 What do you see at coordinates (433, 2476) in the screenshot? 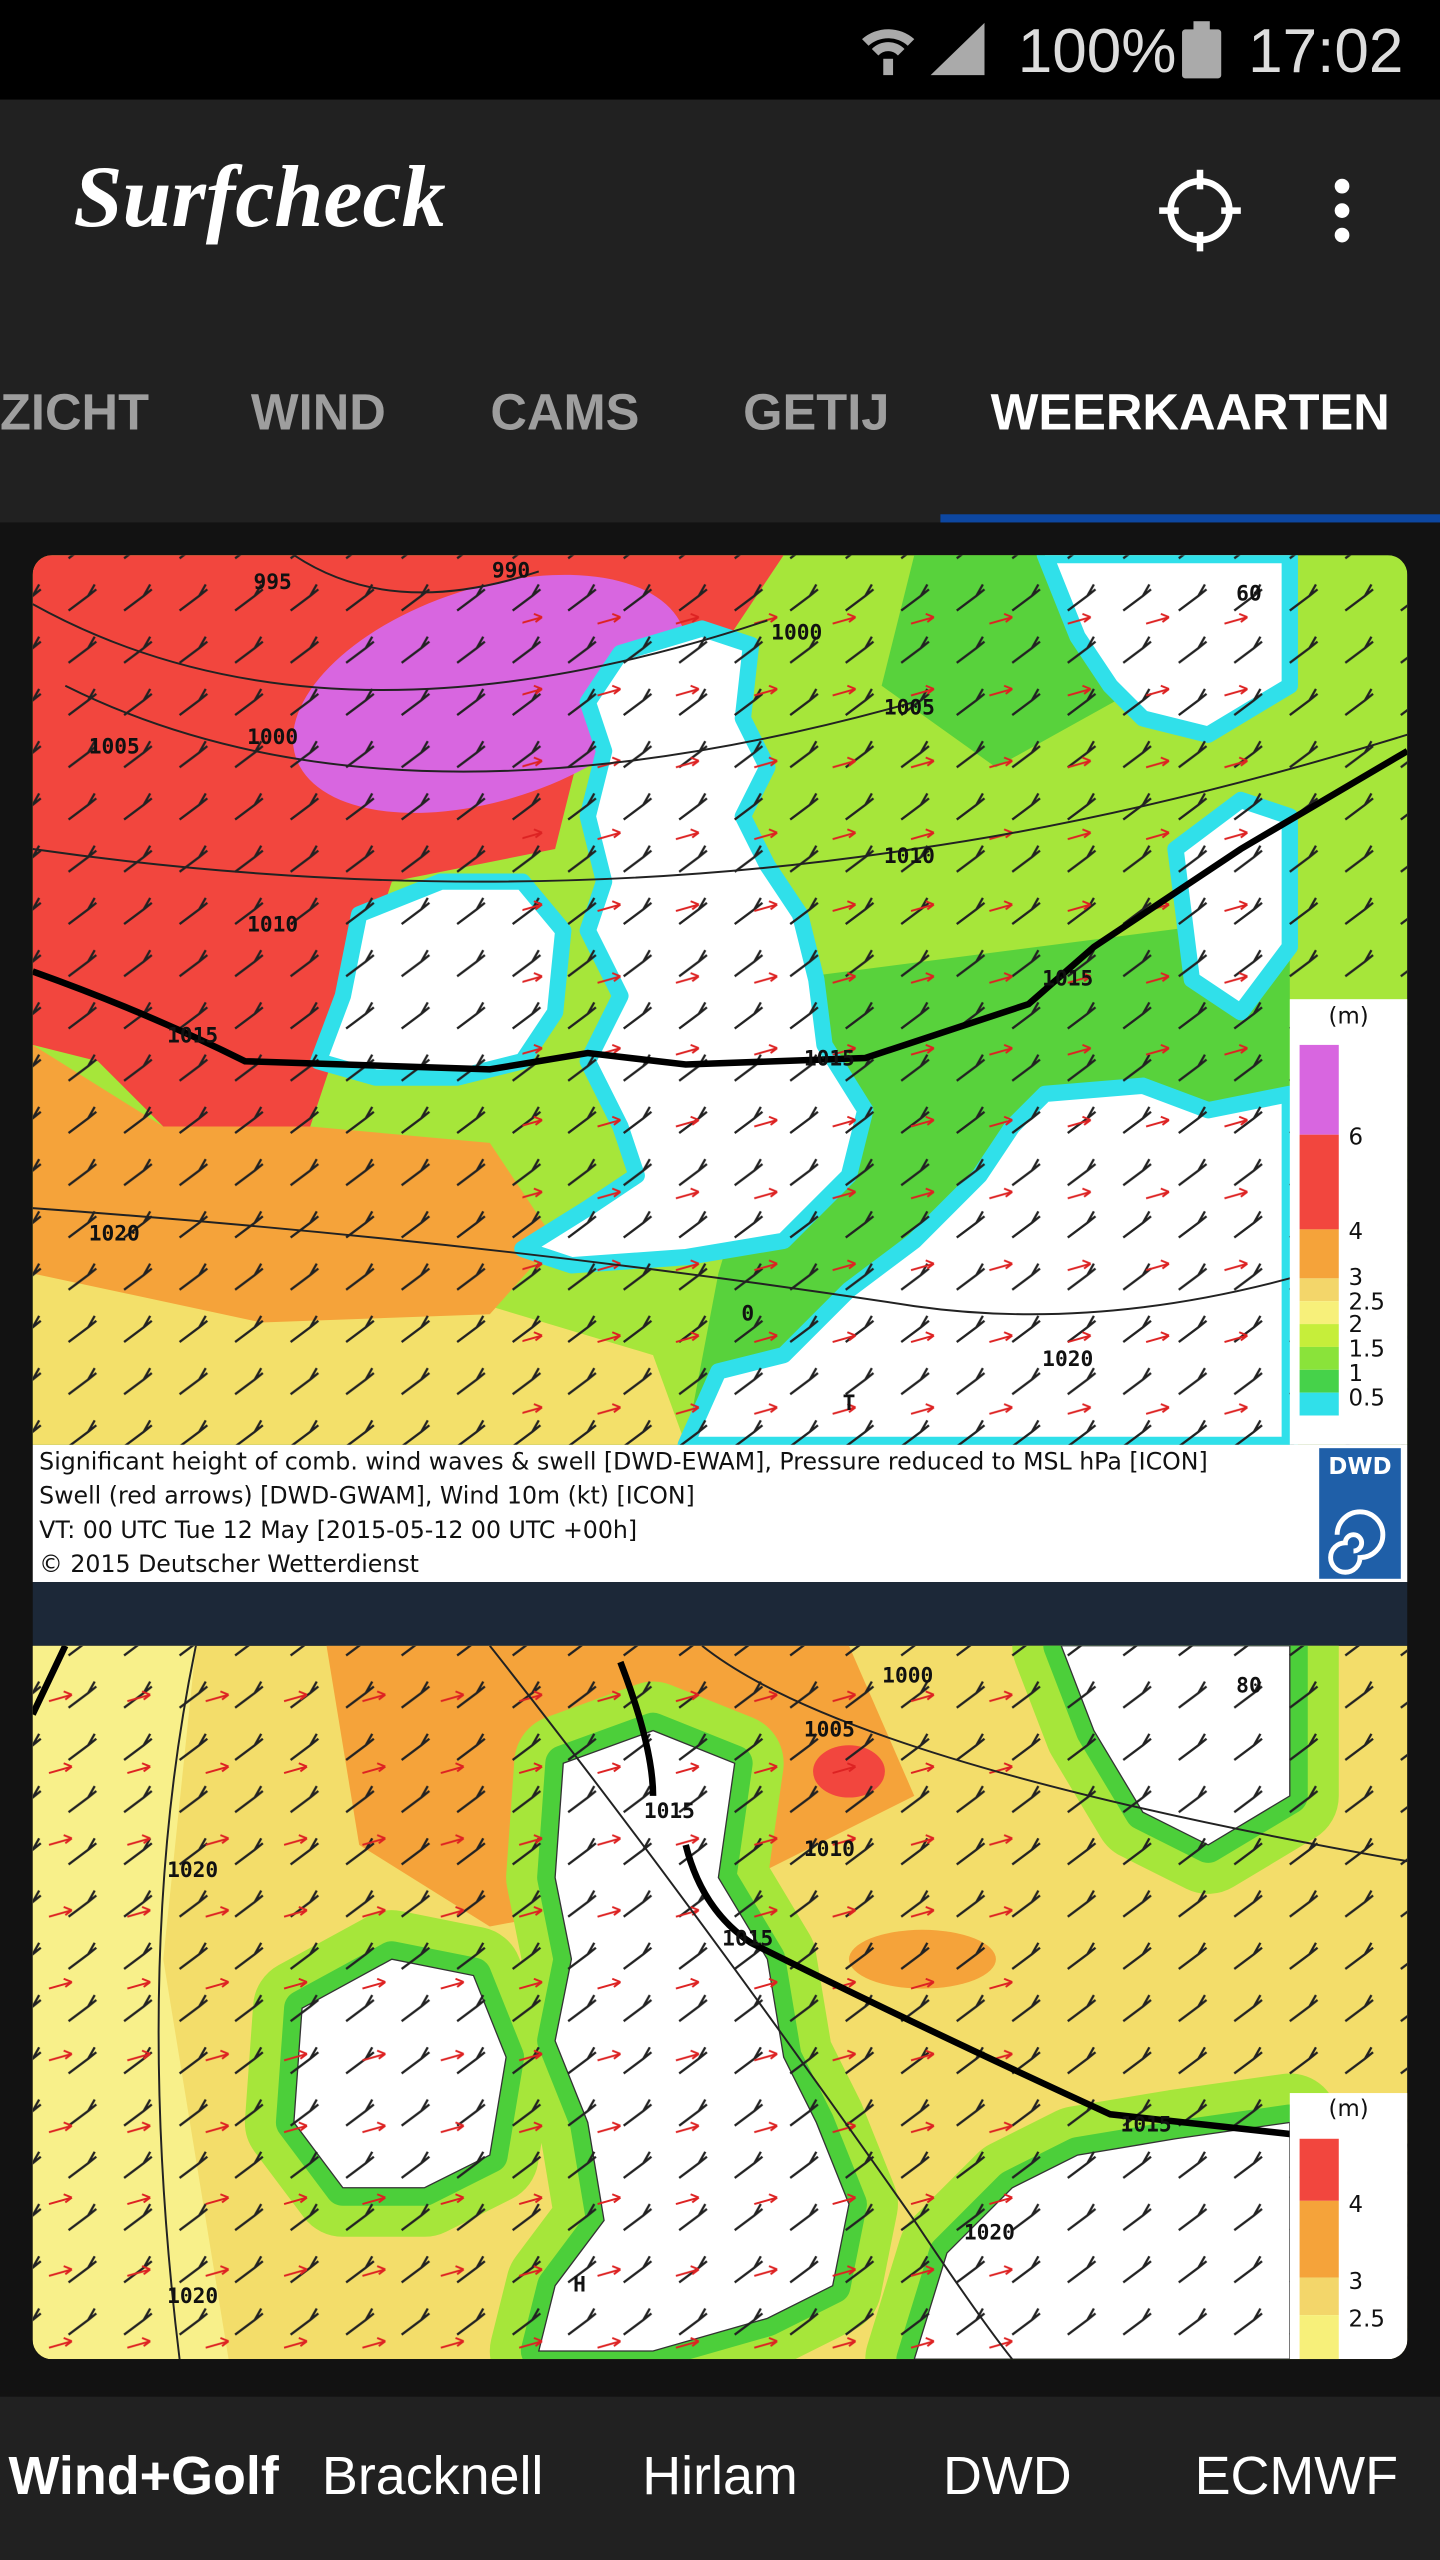
I see `nav-item: Bracknell` at bounding box center [433, 2476].